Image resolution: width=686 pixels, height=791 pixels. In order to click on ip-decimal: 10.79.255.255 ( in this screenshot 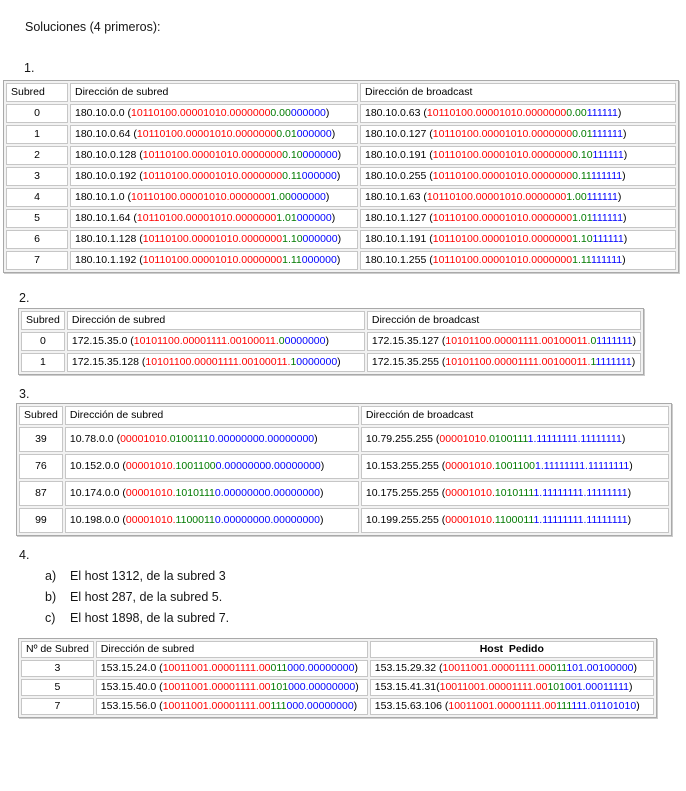, I will do `click(402, 439)`.